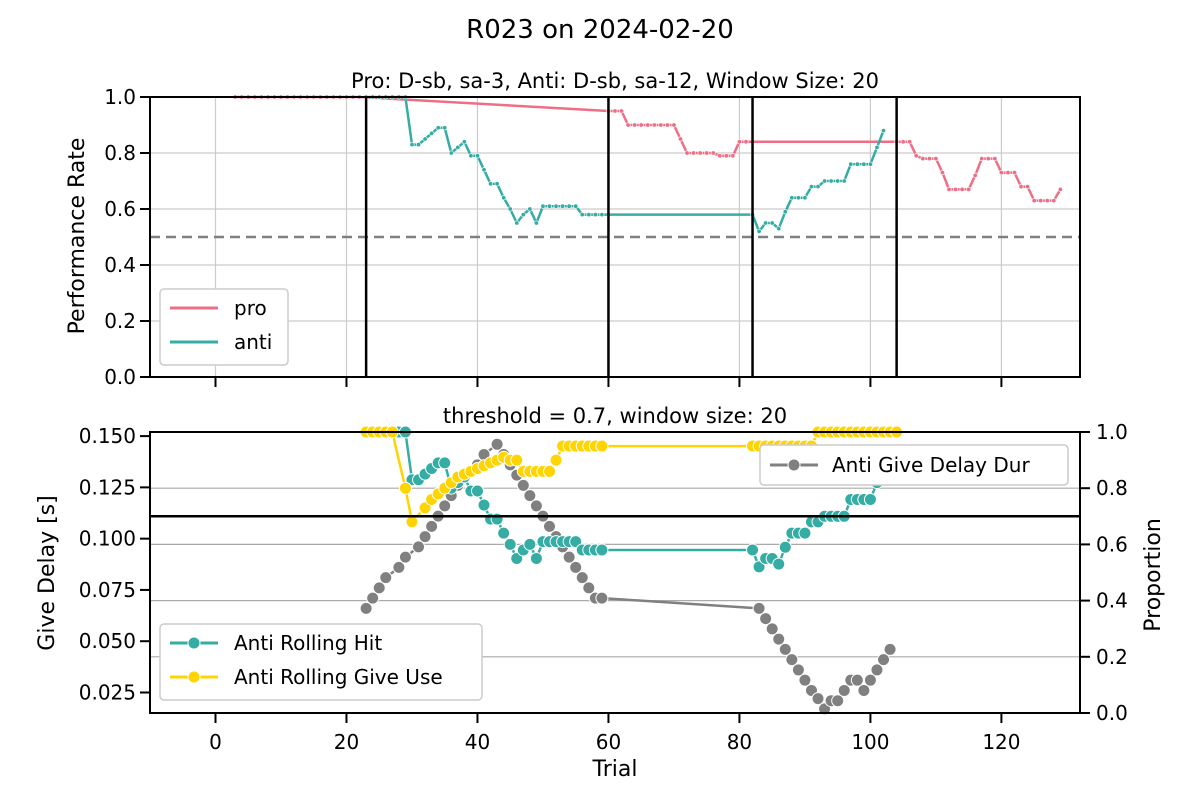 The width and height of the screenshot is (1200, 800). I want to click on left-ytick-label: 0.050, so click(107, 641).